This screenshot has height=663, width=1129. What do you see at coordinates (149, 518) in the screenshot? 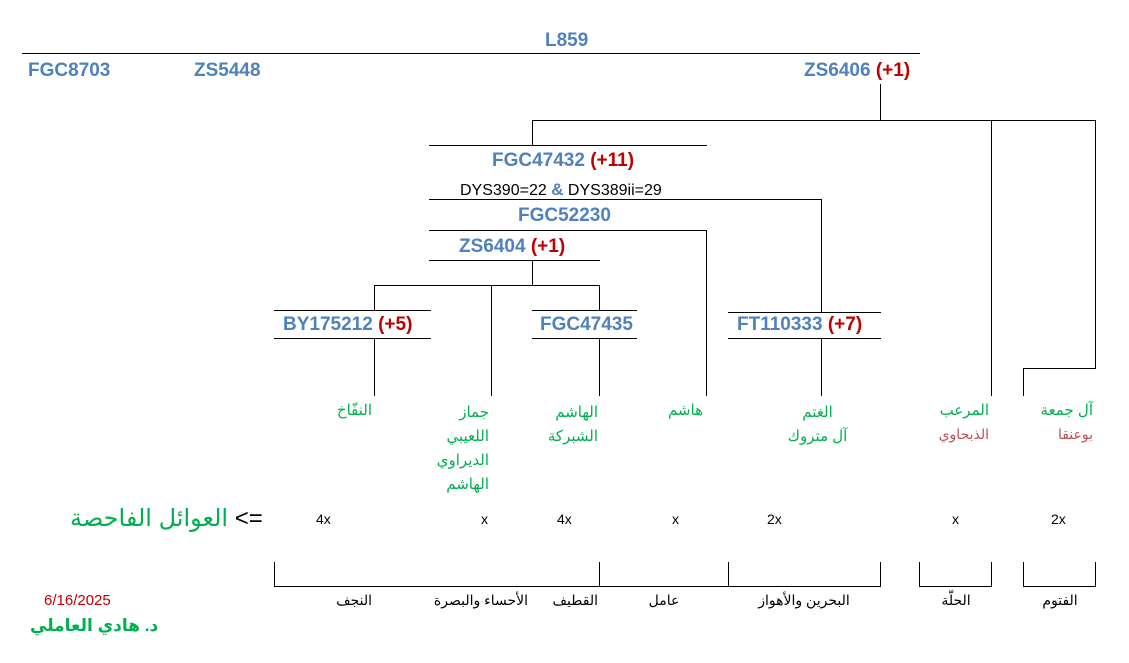
I see `tested-families-text: العوائل الفاحصة` at bounding box center [149, 518].